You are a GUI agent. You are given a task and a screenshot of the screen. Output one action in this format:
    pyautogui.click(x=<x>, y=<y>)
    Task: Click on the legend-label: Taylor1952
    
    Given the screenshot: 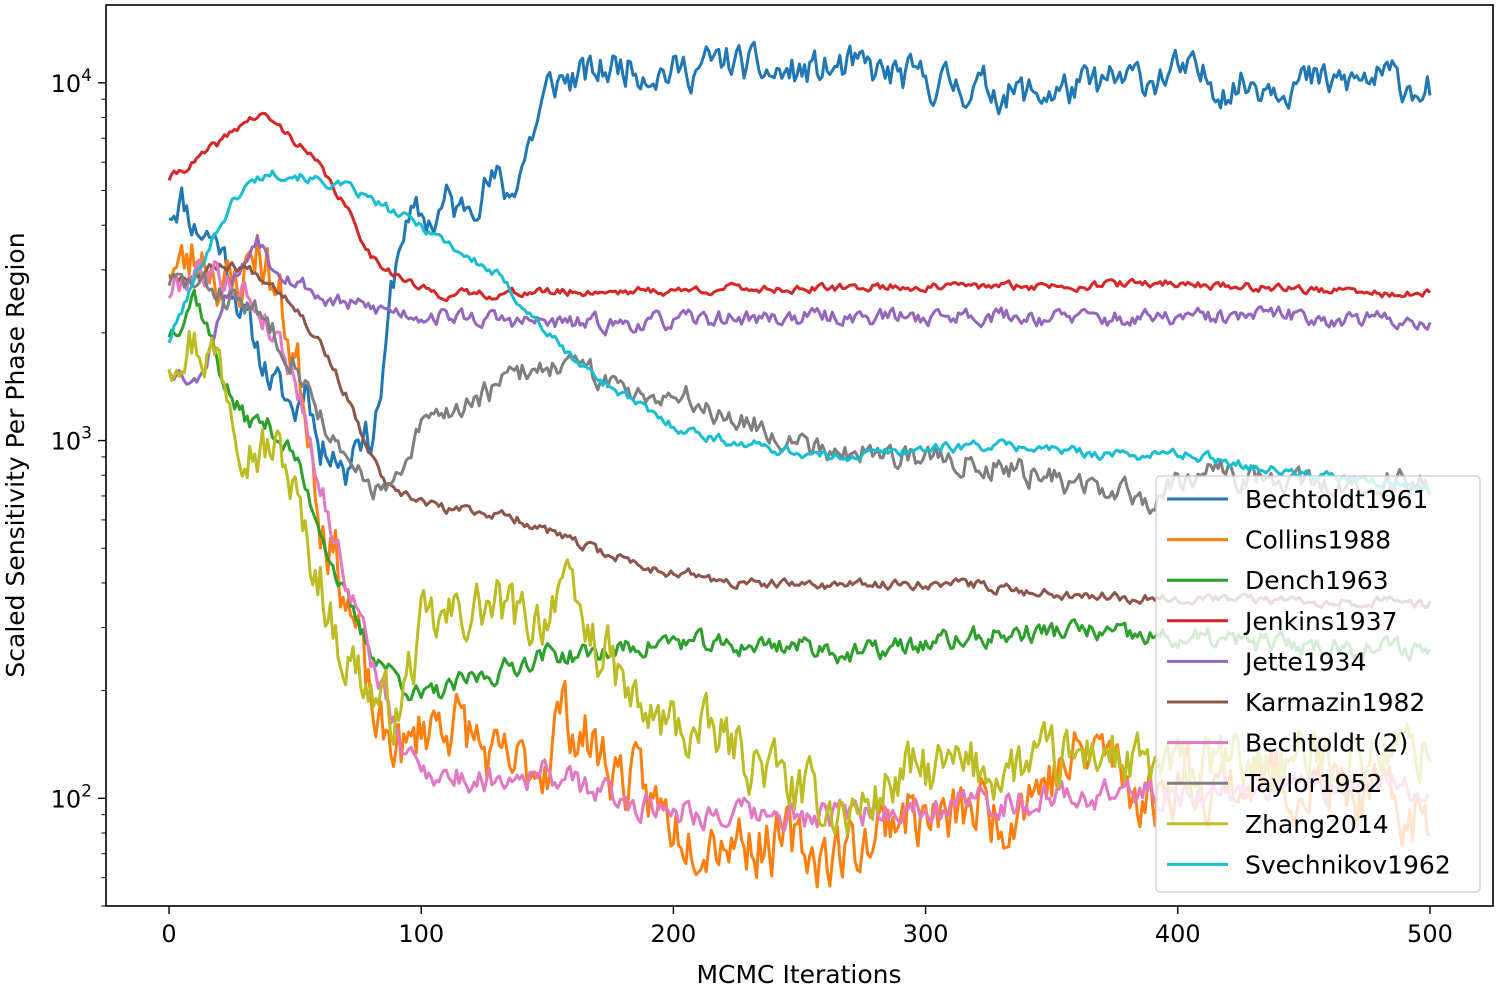 What is the action you would take?
    pyautogui.click(x=1313, y=783)
    